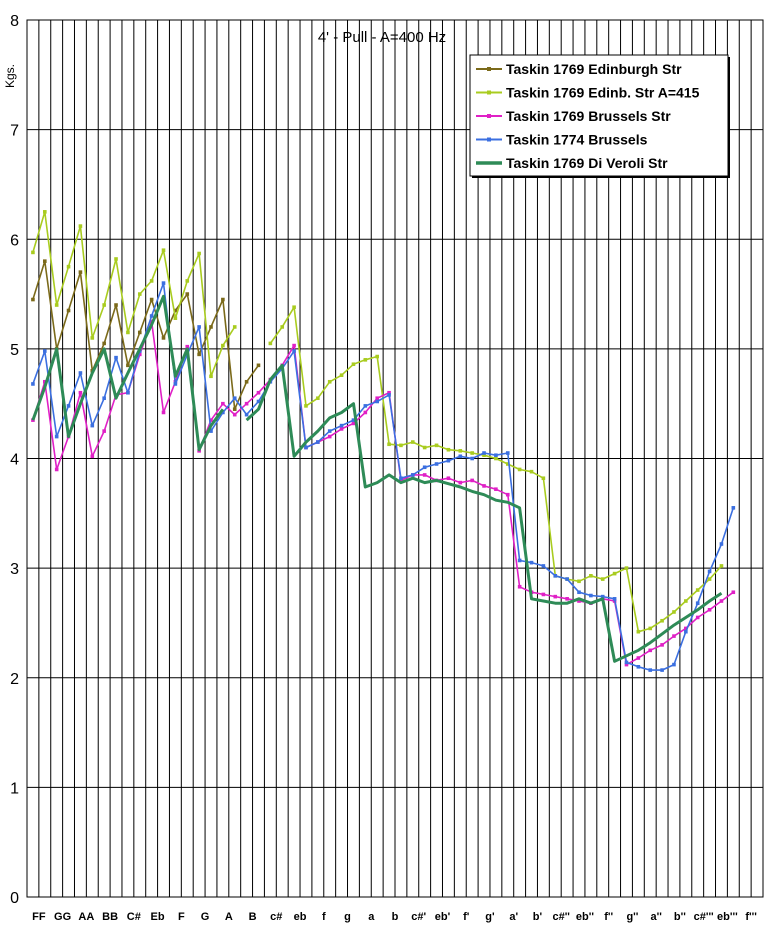 The image size is (770, 928). What do you see at coordinates (588, 116) in the screenshot?
I see `legend-label: Taskin 1769 Brussels Str` at bounding box center [588, 116].